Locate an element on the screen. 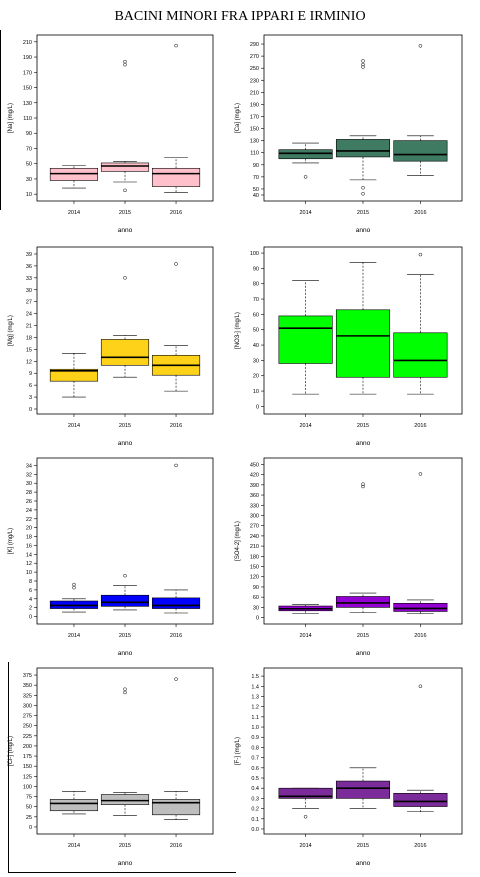 This screenshot has height=877, width=480. y-tick-label-4-0: 0 is located at coordinates (30, 618).